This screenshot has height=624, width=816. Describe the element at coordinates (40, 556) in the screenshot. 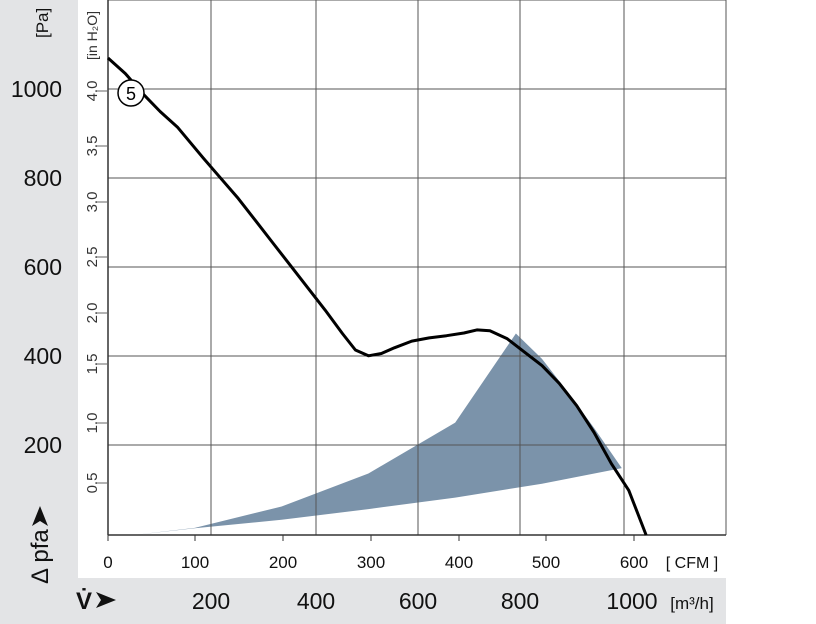

I see `pressure-symbol: Δ pfa` at that location.